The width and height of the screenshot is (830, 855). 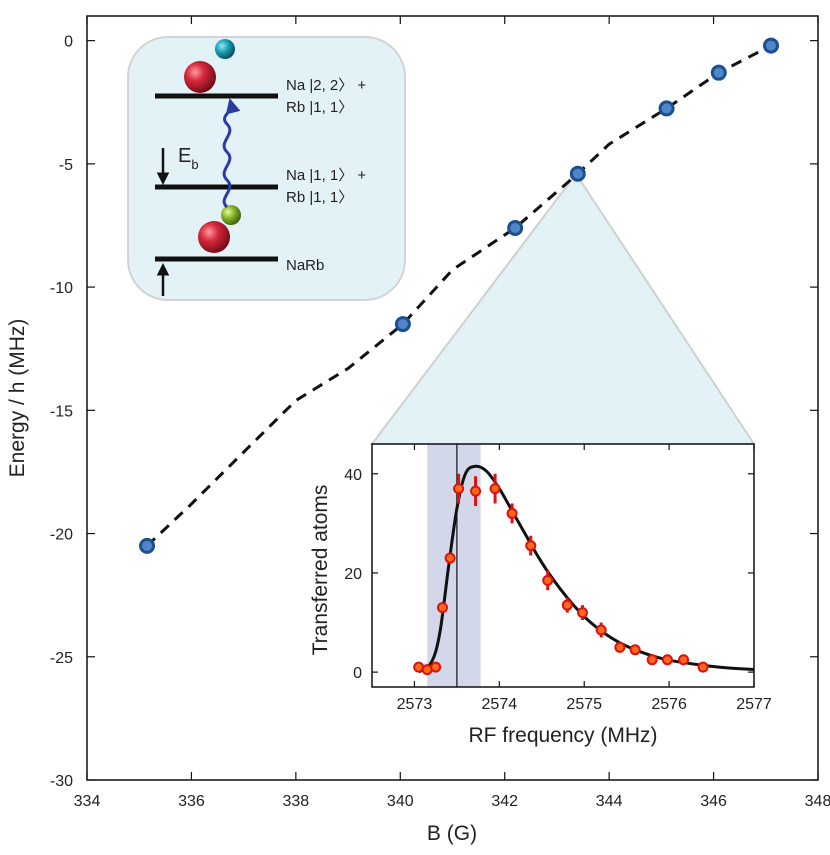 I want to click on inset-axis-ticks, so click(x=563, y=565).